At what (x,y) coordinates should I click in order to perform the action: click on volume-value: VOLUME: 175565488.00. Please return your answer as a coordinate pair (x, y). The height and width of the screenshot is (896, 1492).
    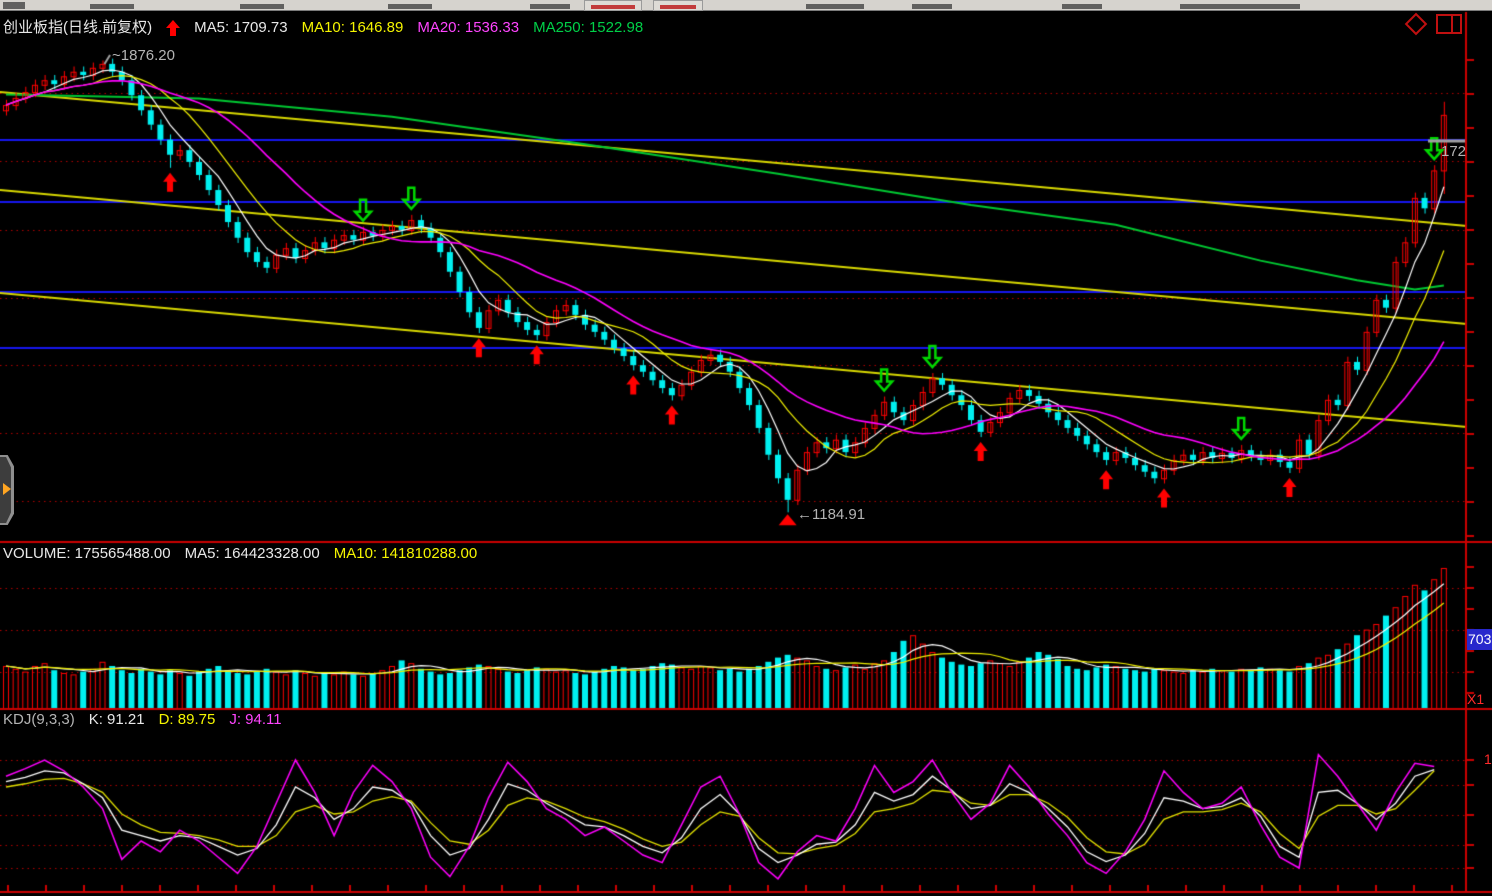
    Looking at the image, I should click on (87, 553).